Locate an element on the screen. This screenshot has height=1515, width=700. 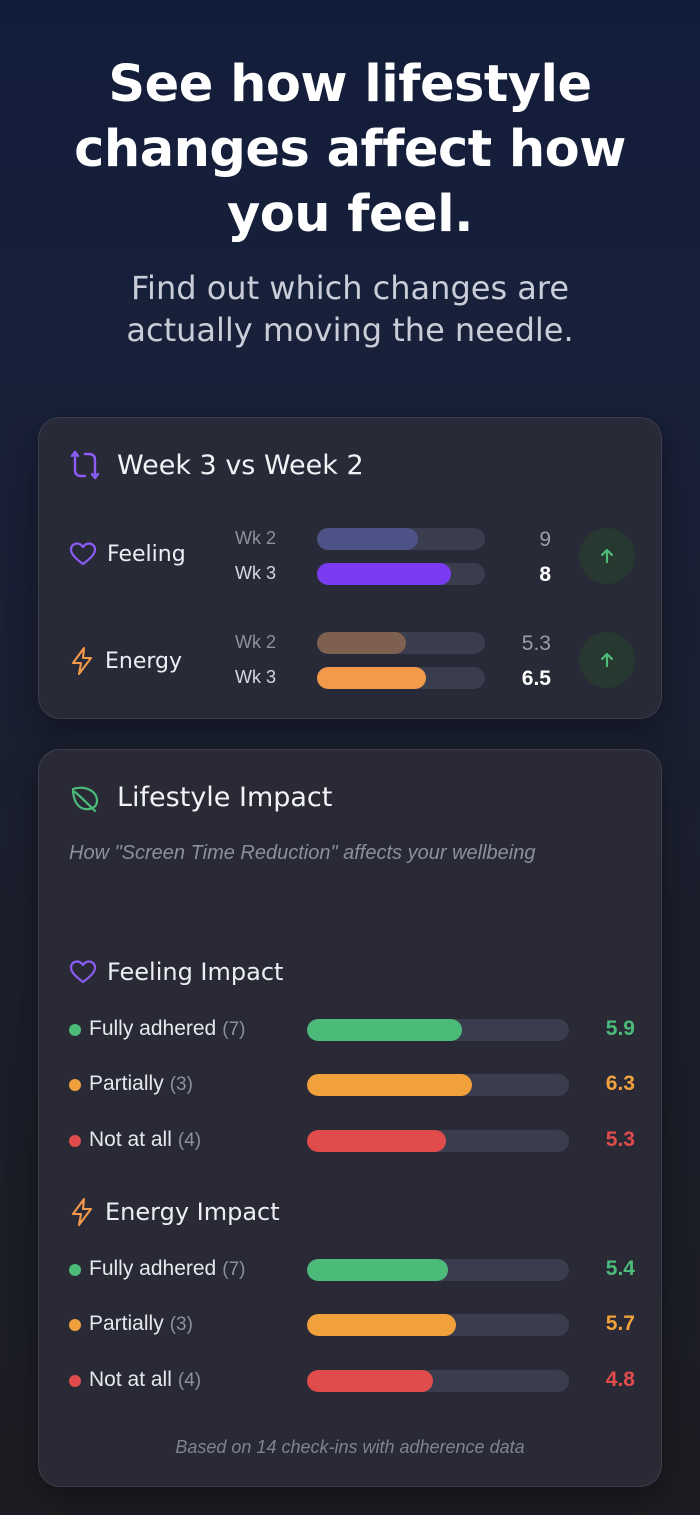
feeling-label: Feeling is located at coordinates (146, 554).